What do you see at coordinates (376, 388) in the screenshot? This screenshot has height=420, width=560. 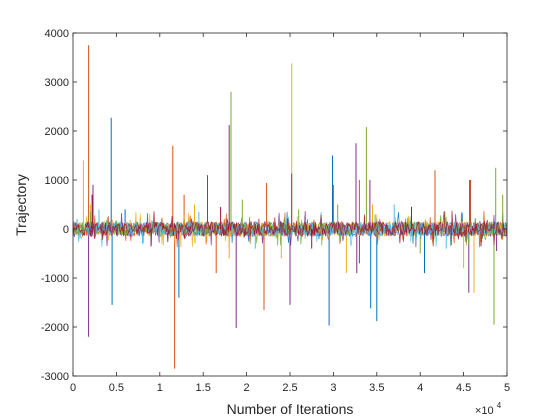 I see `x-tick-label: 3.5` at bounding box center [376, 388].